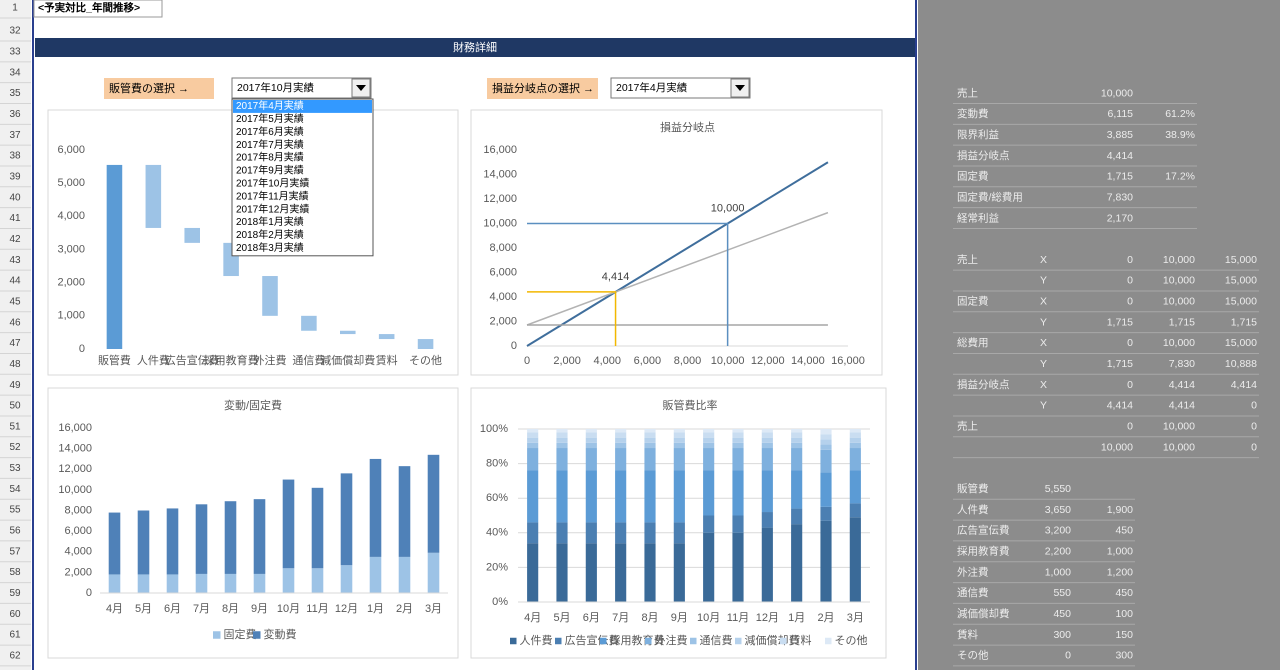  Describe the element at coordinates (270, 157) in the screenshot. I see `dropdown-option: 2017年8月実績` at that location.